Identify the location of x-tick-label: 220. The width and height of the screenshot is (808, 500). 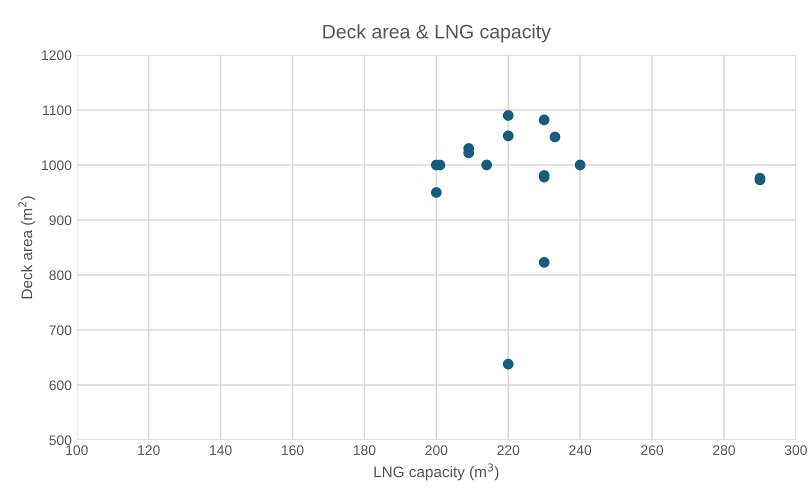
(508, 450).